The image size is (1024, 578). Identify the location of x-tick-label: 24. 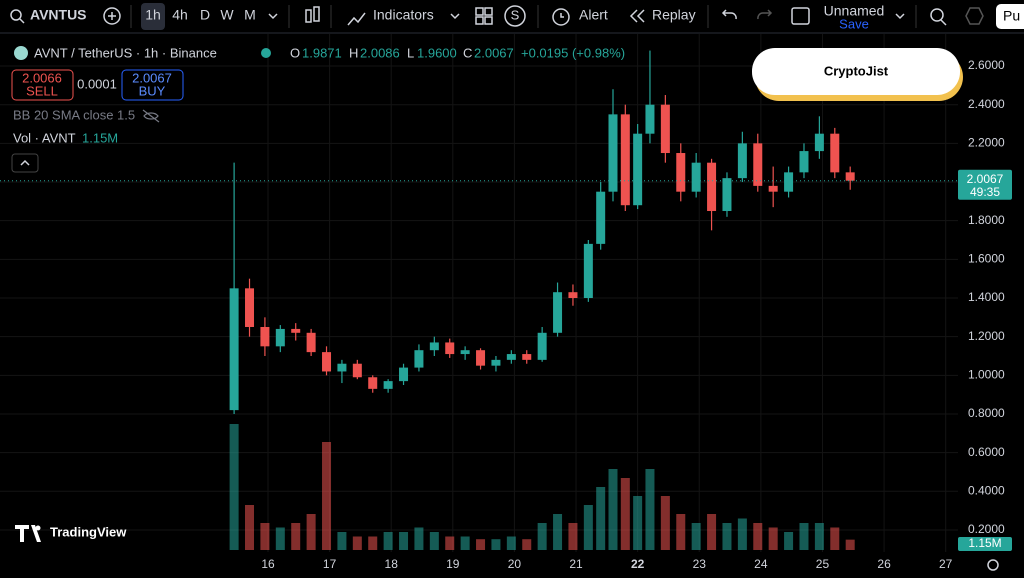
(761, 564).